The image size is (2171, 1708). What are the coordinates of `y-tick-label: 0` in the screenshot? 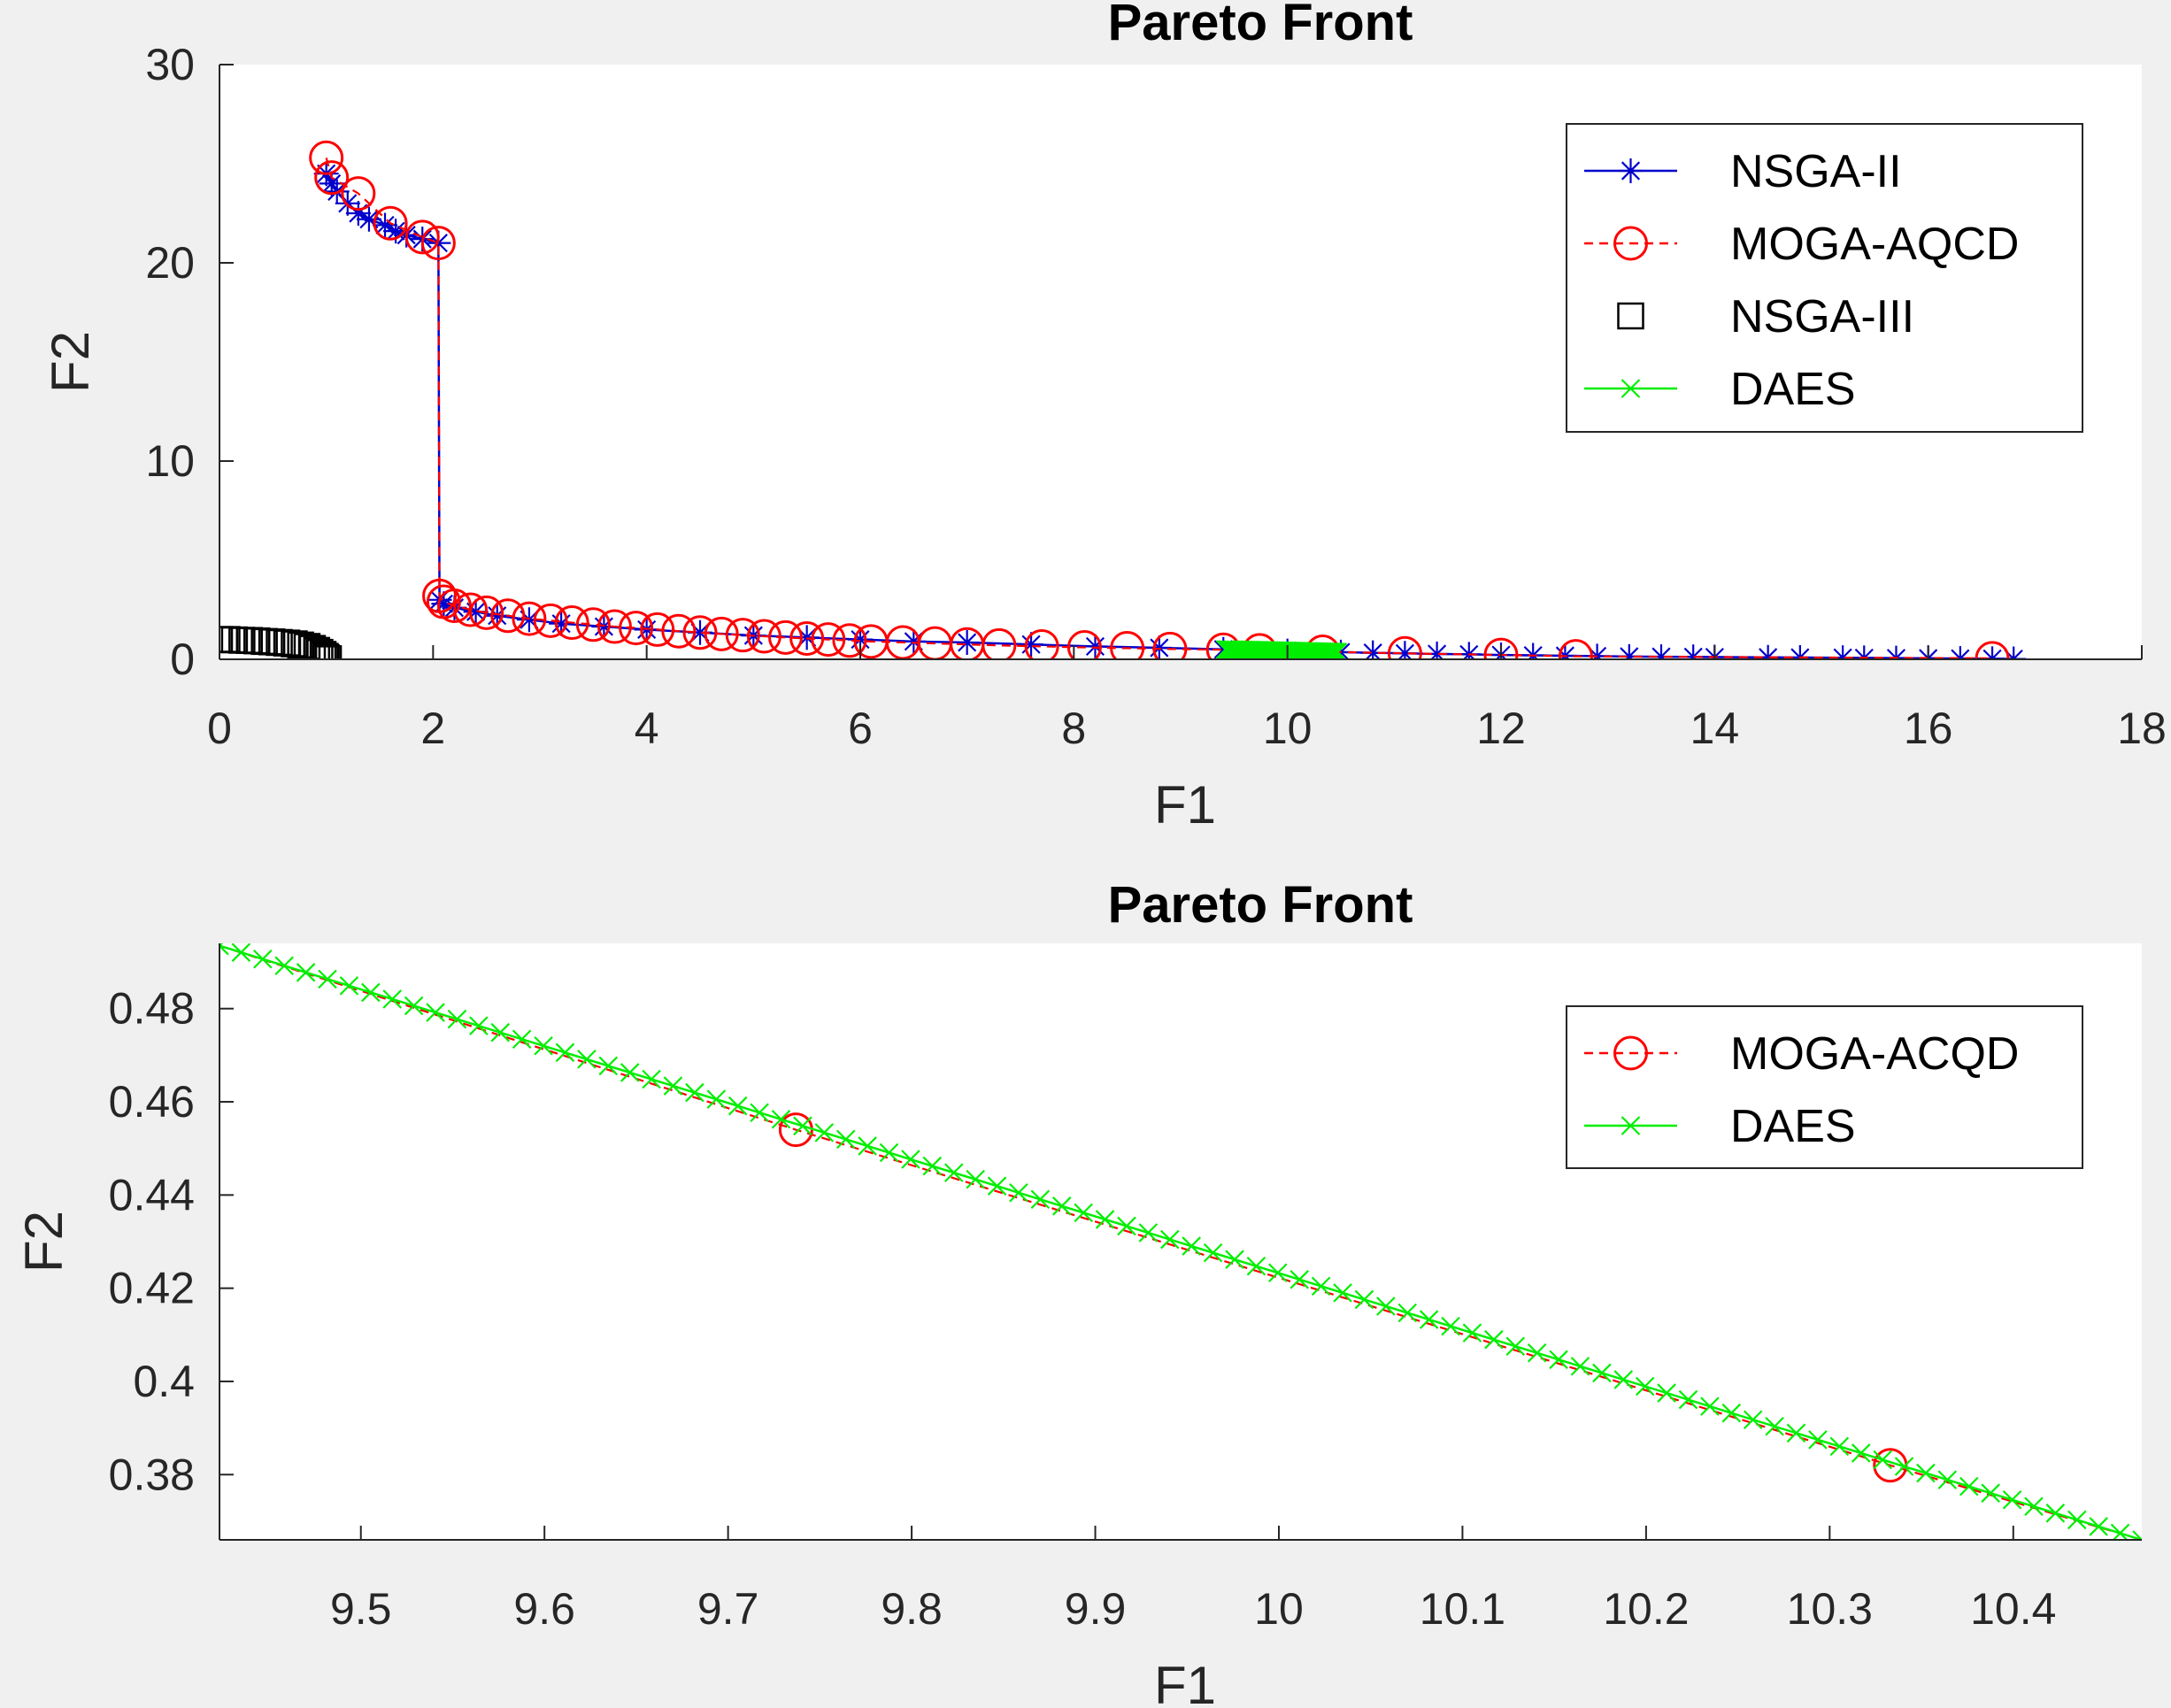 It's located at (182, 659).